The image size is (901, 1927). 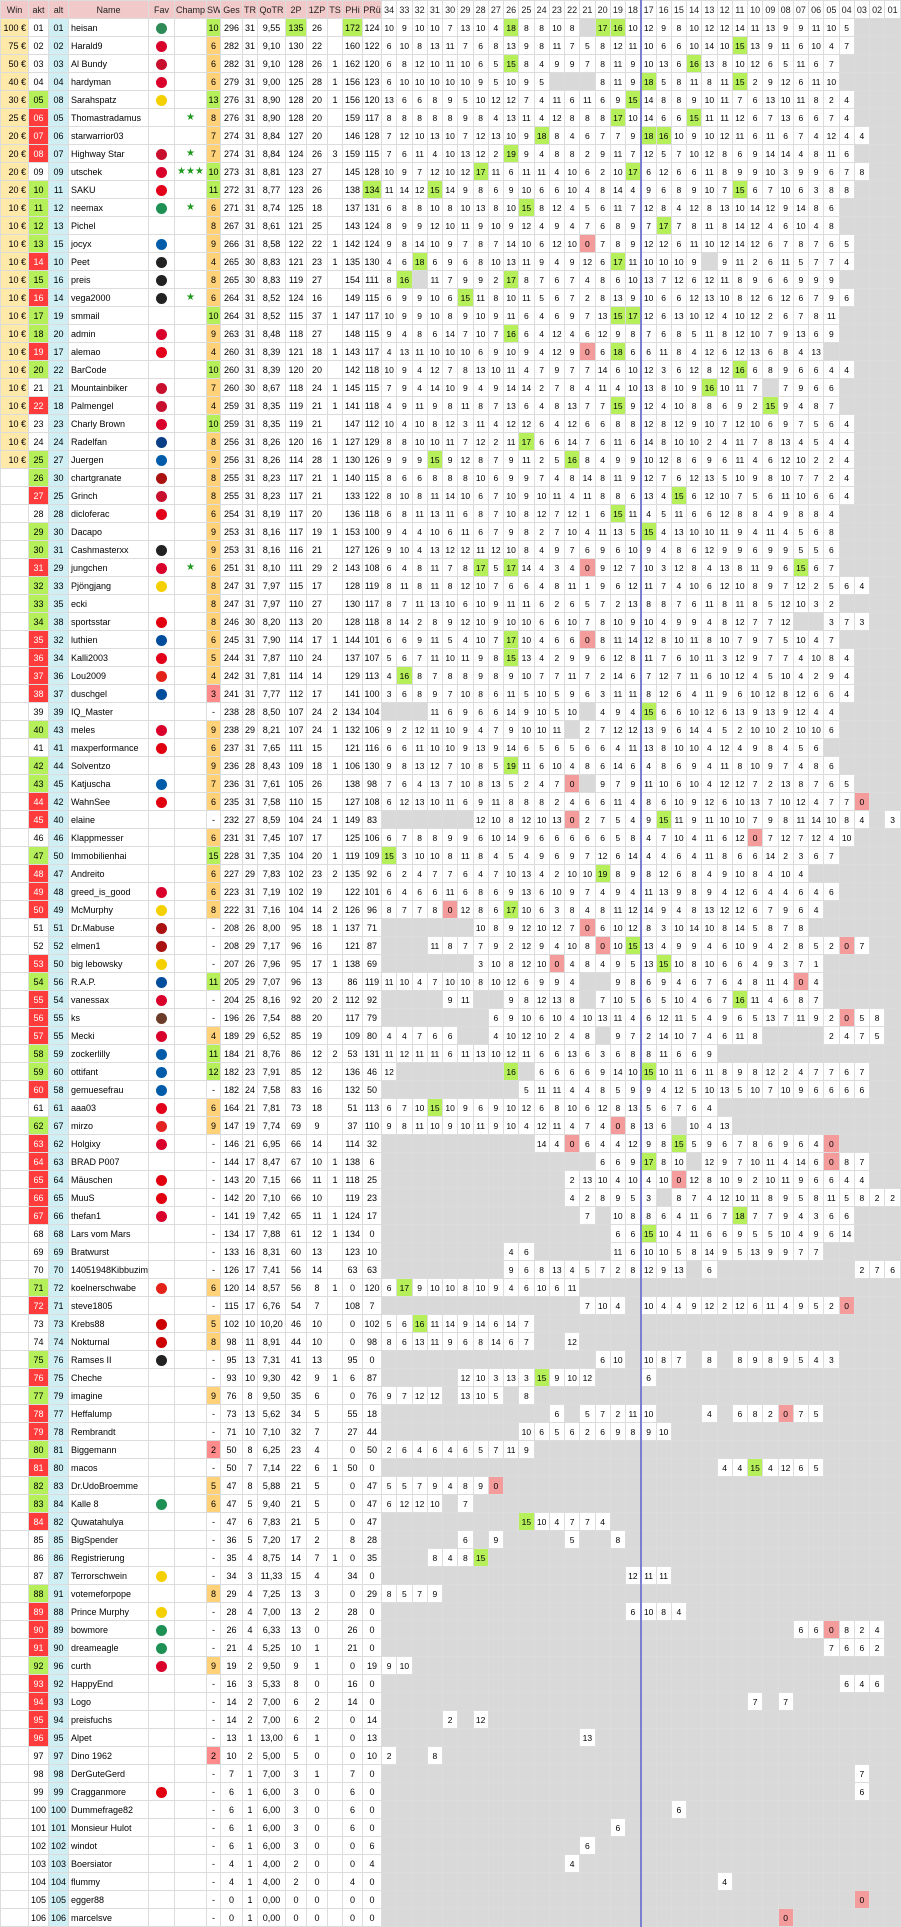 I want to click on col-2p: 2P, so click(x=296, y=9).